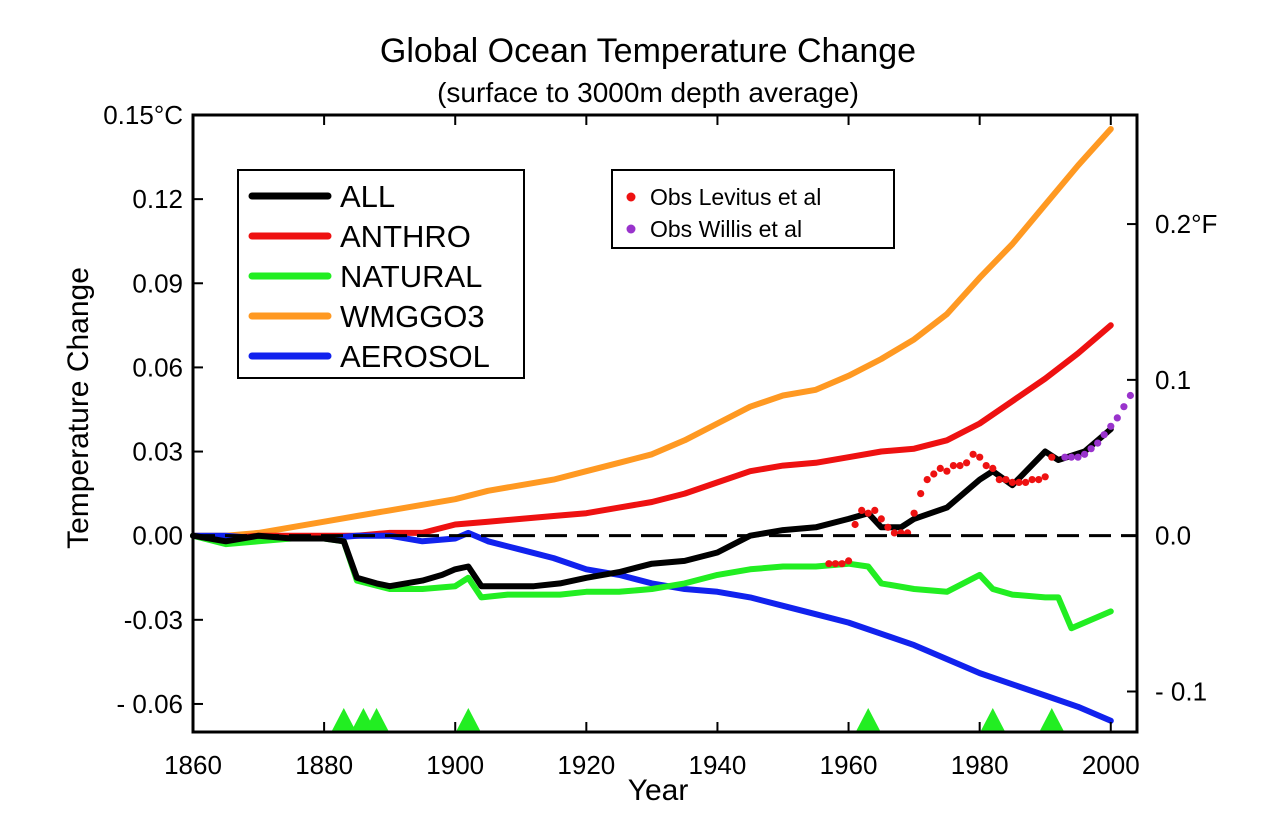  I want to click on y2-tick-label: - 0.1, so click(1181, 691).